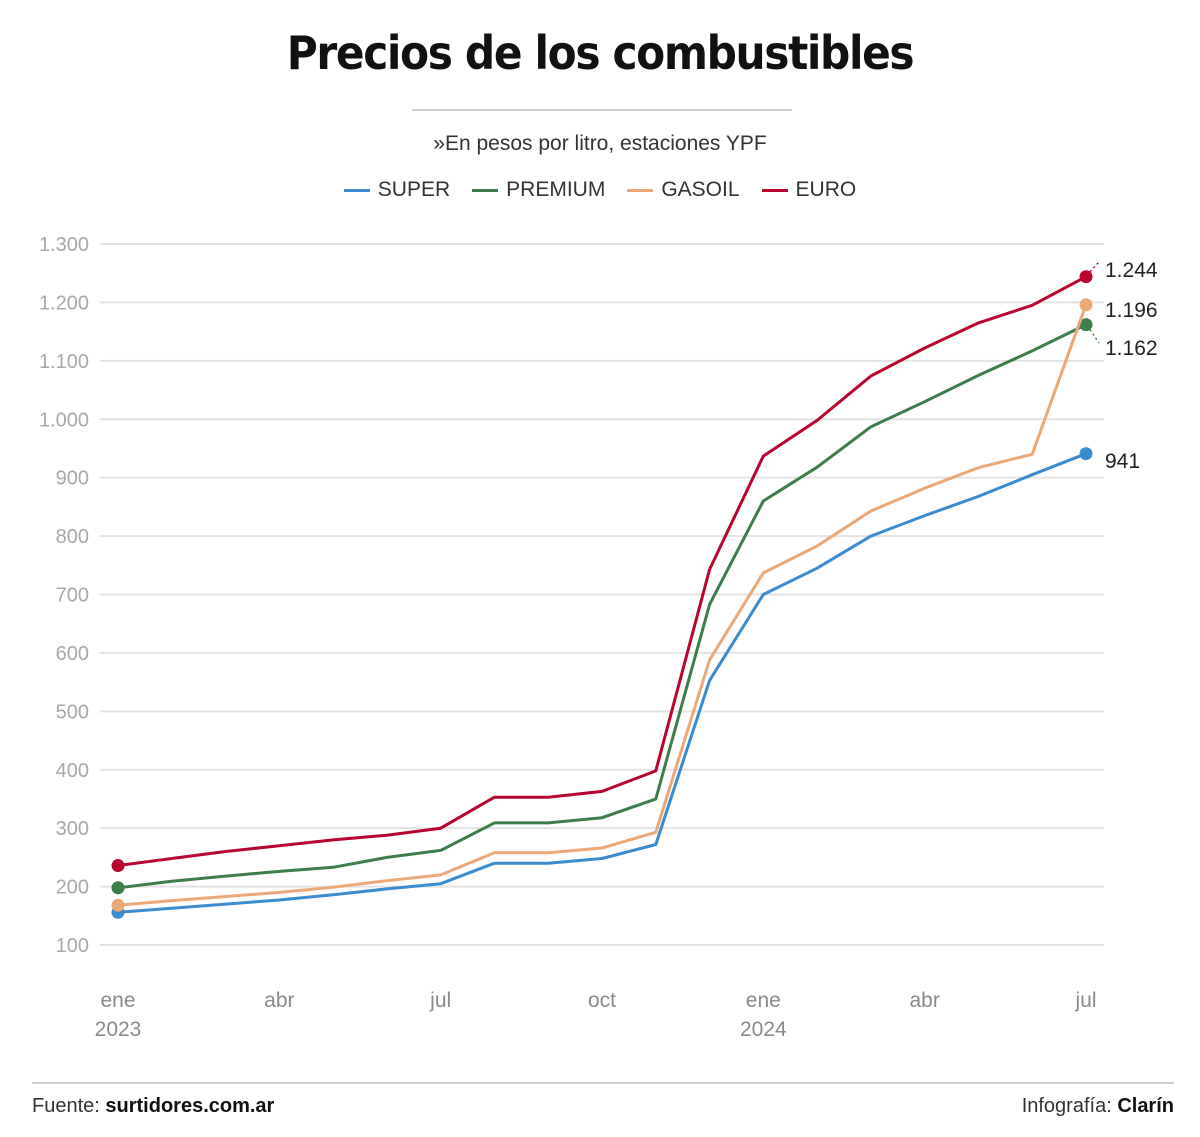  I want to click on legend: SUPER PREMIUM GASOIL EURO, so click(600, 190).